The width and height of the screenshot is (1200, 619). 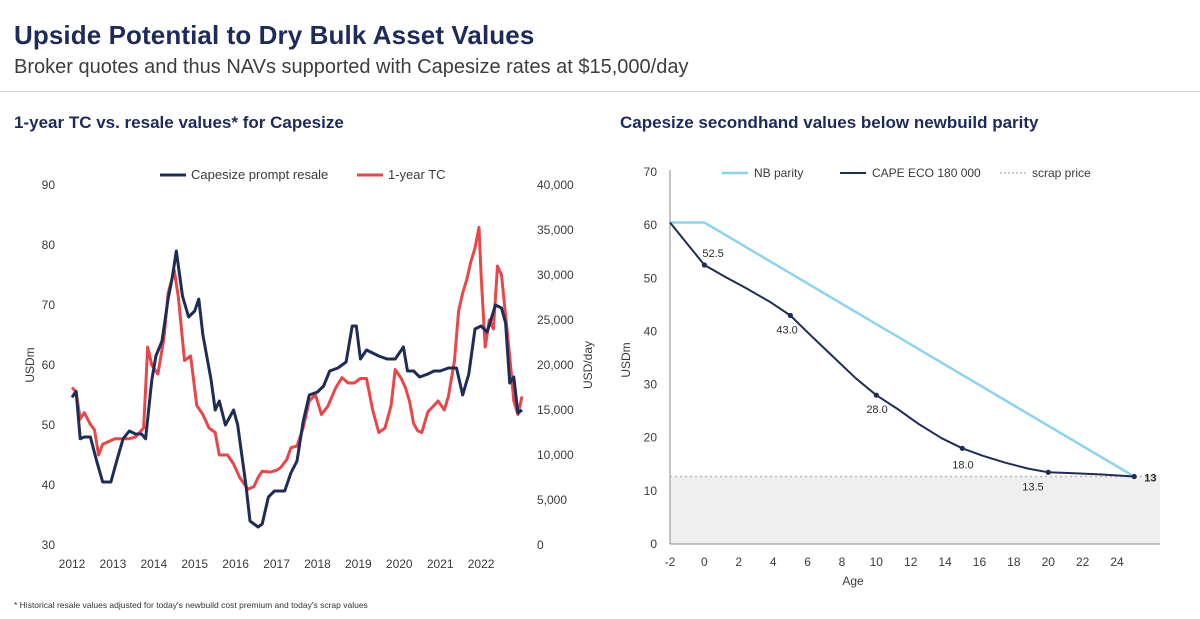 I want to click on x-tick-label: 6, so click(x=807, y=562).